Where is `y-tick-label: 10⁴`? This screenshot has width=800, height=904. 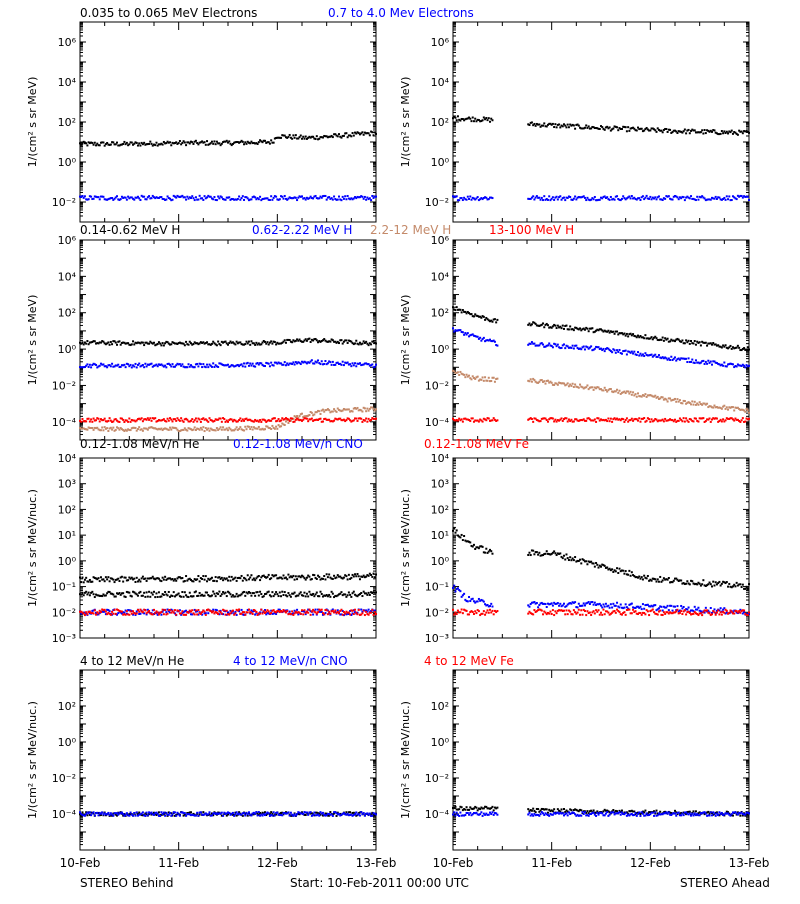 y-tick-label: 10⁴ is located at coordinates (67, 458).